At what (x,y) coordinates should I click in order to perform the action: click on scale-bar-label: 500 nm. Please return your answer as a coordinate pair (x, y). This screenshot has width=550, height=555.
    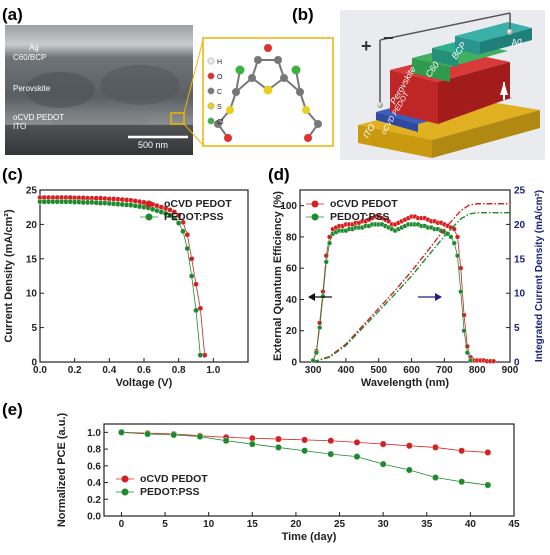
    Looking at the image, I should click on (153, 145).